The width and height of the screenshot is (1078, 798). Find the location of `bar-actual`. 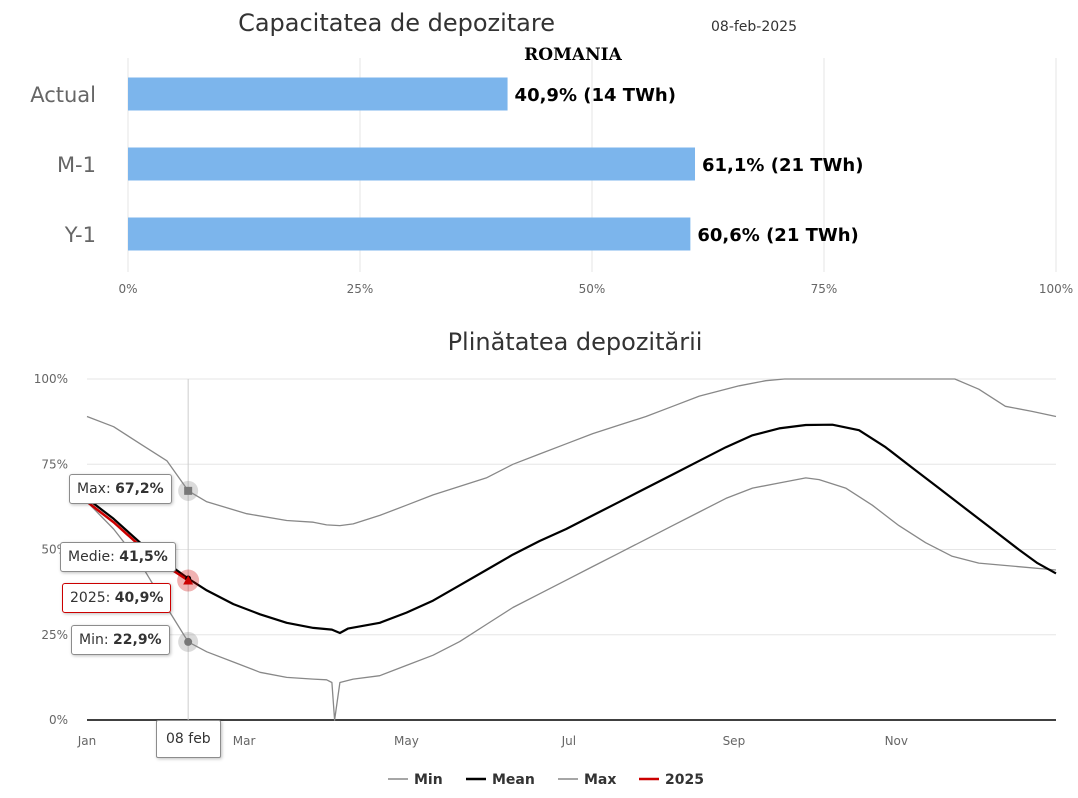

bar-actual is located at coordinates (318, 94).